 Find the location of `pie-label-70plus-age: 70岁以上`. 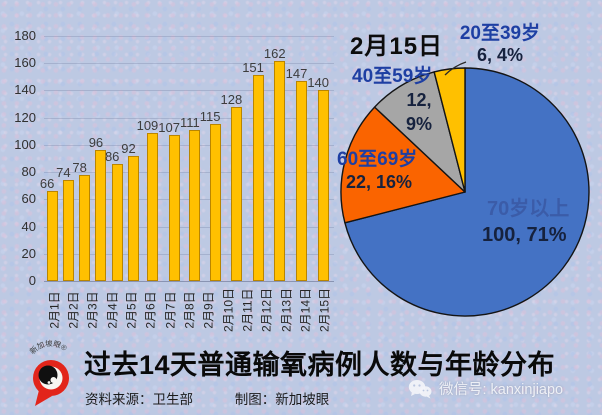

pie-label-70plus-age: 70岁以上 is located at coordinates (528, 209).